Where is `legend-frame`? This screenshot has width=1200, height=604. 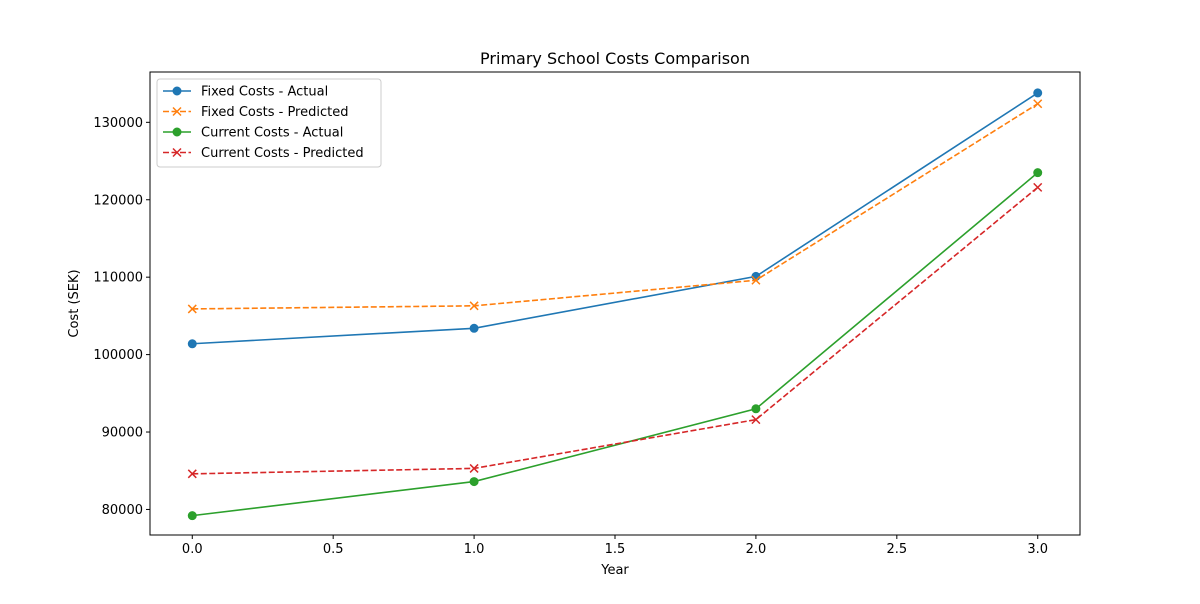 legend-frame is located at coordinates (269, 123).